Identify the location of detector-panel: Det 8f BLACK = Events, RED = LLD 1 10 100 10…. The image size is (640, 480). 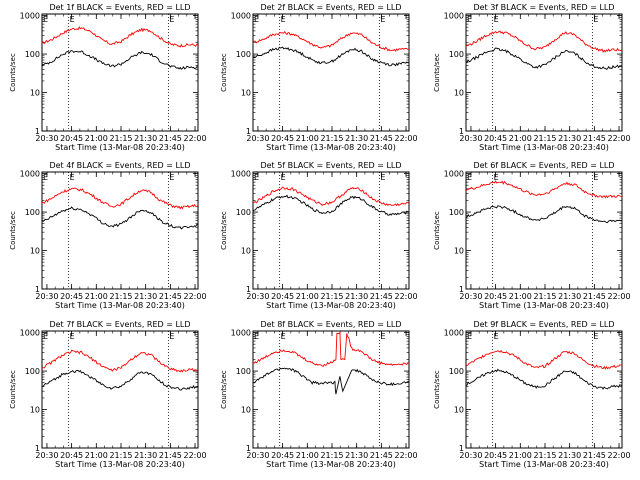
(319, 394).